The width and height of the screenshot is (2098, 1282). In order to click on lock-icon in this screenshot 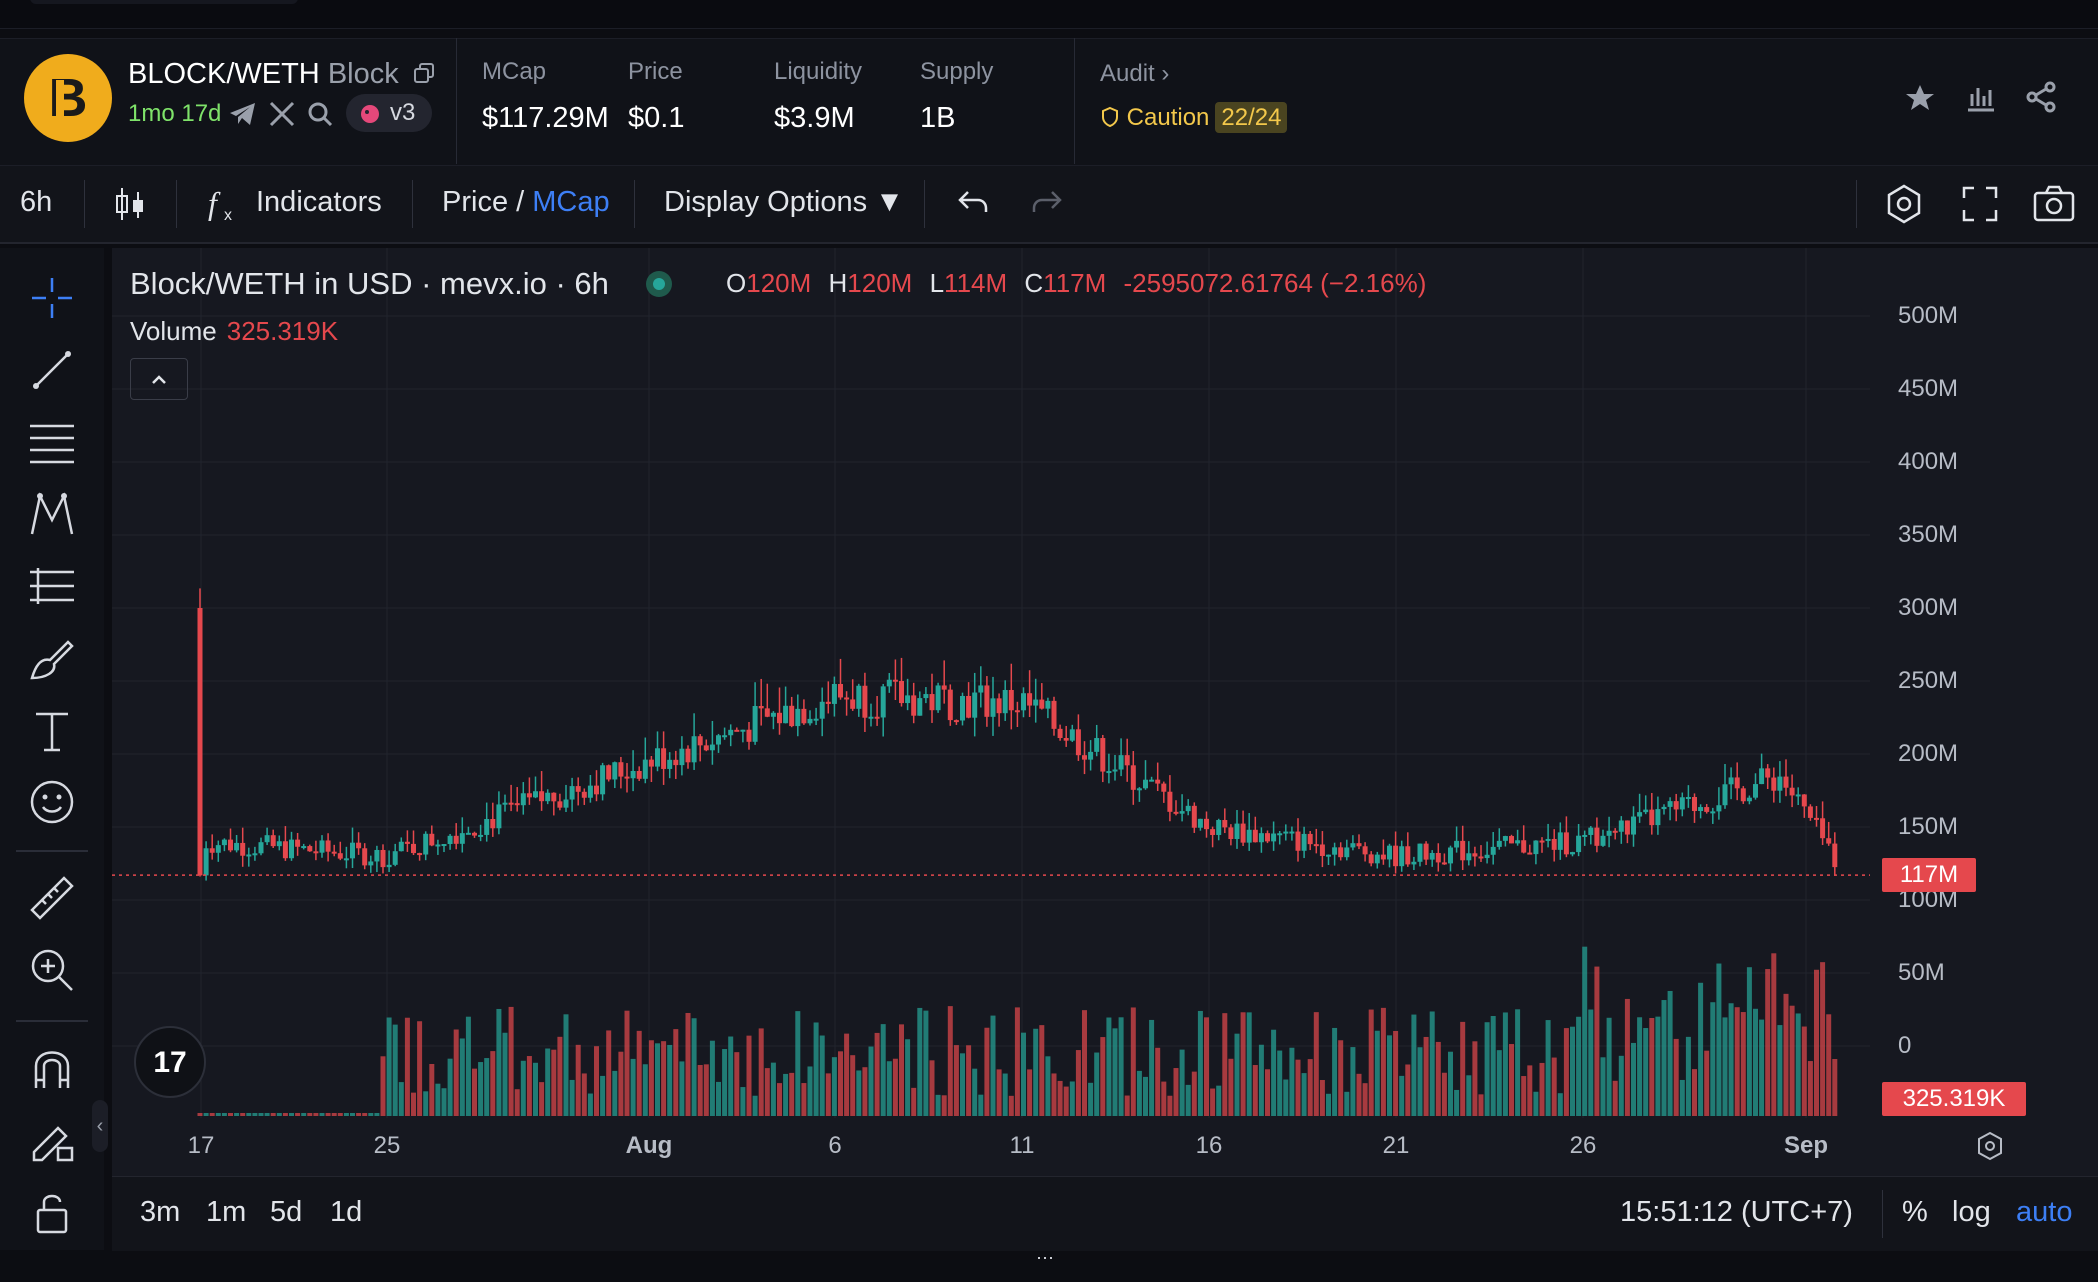, I will do `click(52, 1214)`.